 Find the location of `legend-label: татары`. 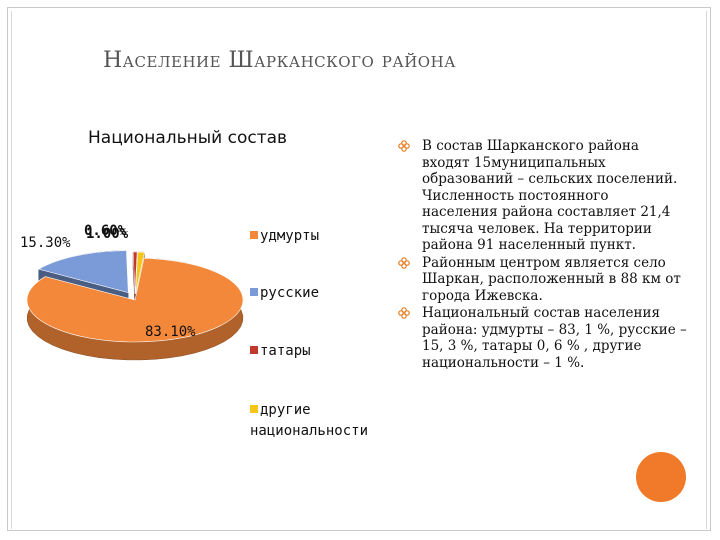

legend-label: татары is located at coordinates (285, 351).